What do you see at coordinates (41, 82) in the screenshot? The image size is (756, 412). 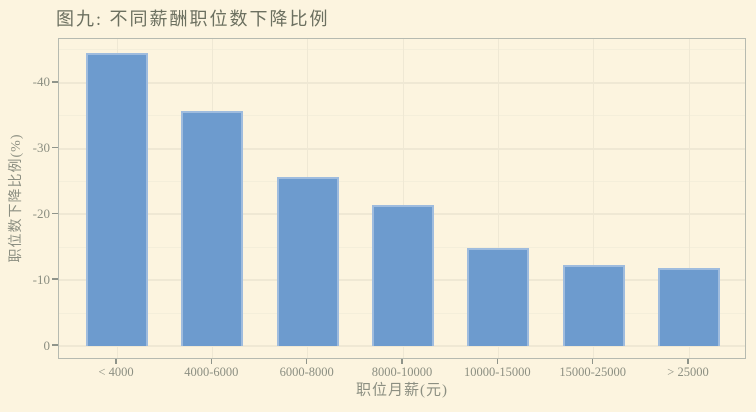 I see `y-tick-label: -40` at bounding box center [41, 82].